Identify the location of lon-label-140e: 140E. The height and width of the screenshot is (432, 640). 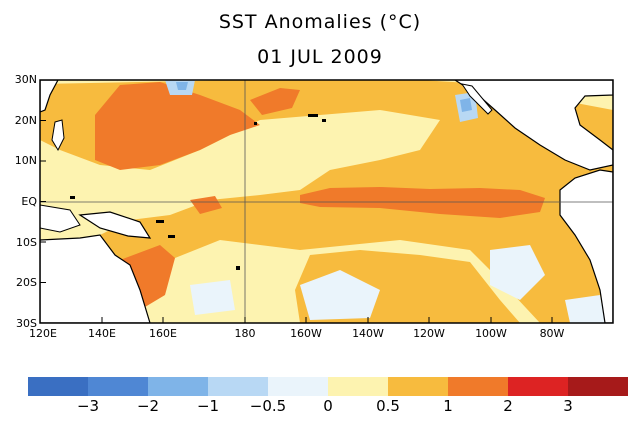
(102, 333).